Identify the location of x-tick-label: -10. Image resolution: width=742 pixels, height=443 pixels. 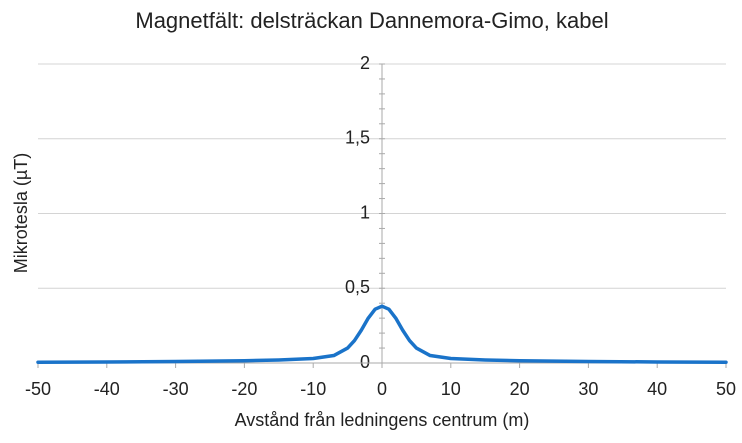
(313, 389).